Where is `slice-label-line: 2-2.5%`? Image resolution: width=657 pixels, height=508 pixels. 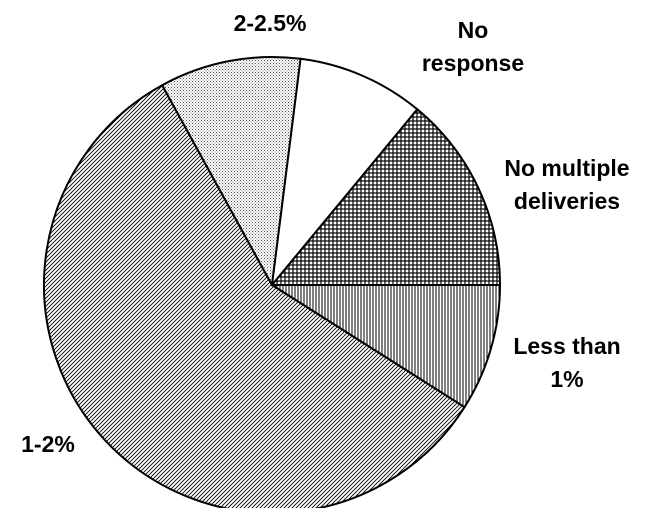 slice-label-line: 2-2.5% is located at coordinates (270, 23).